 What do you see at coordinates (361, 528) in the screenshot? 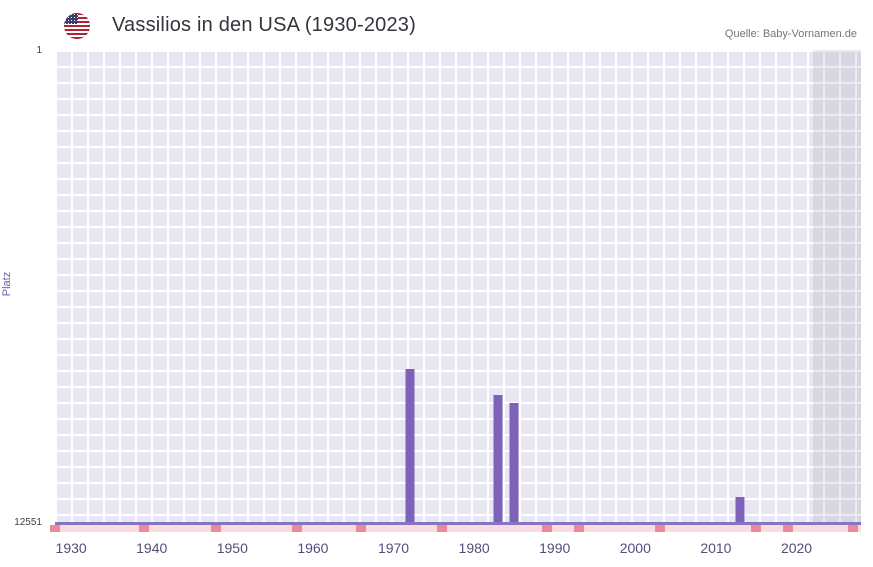
I see `baseline-marker-1966` at bounding box center [361, 528].